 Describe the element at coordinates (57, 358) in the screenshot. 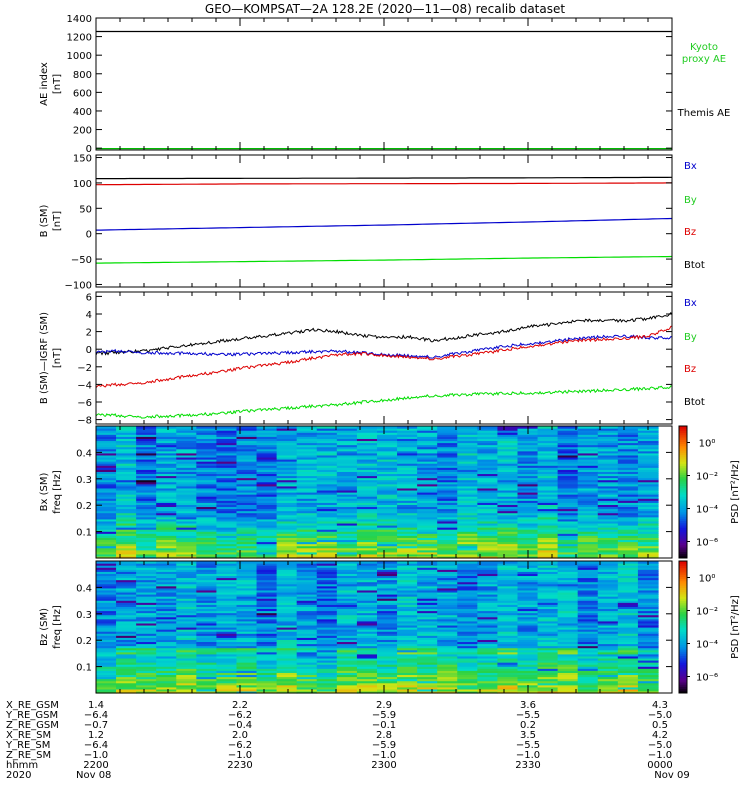

I see `y-axis-unit: [nT]` at that location.